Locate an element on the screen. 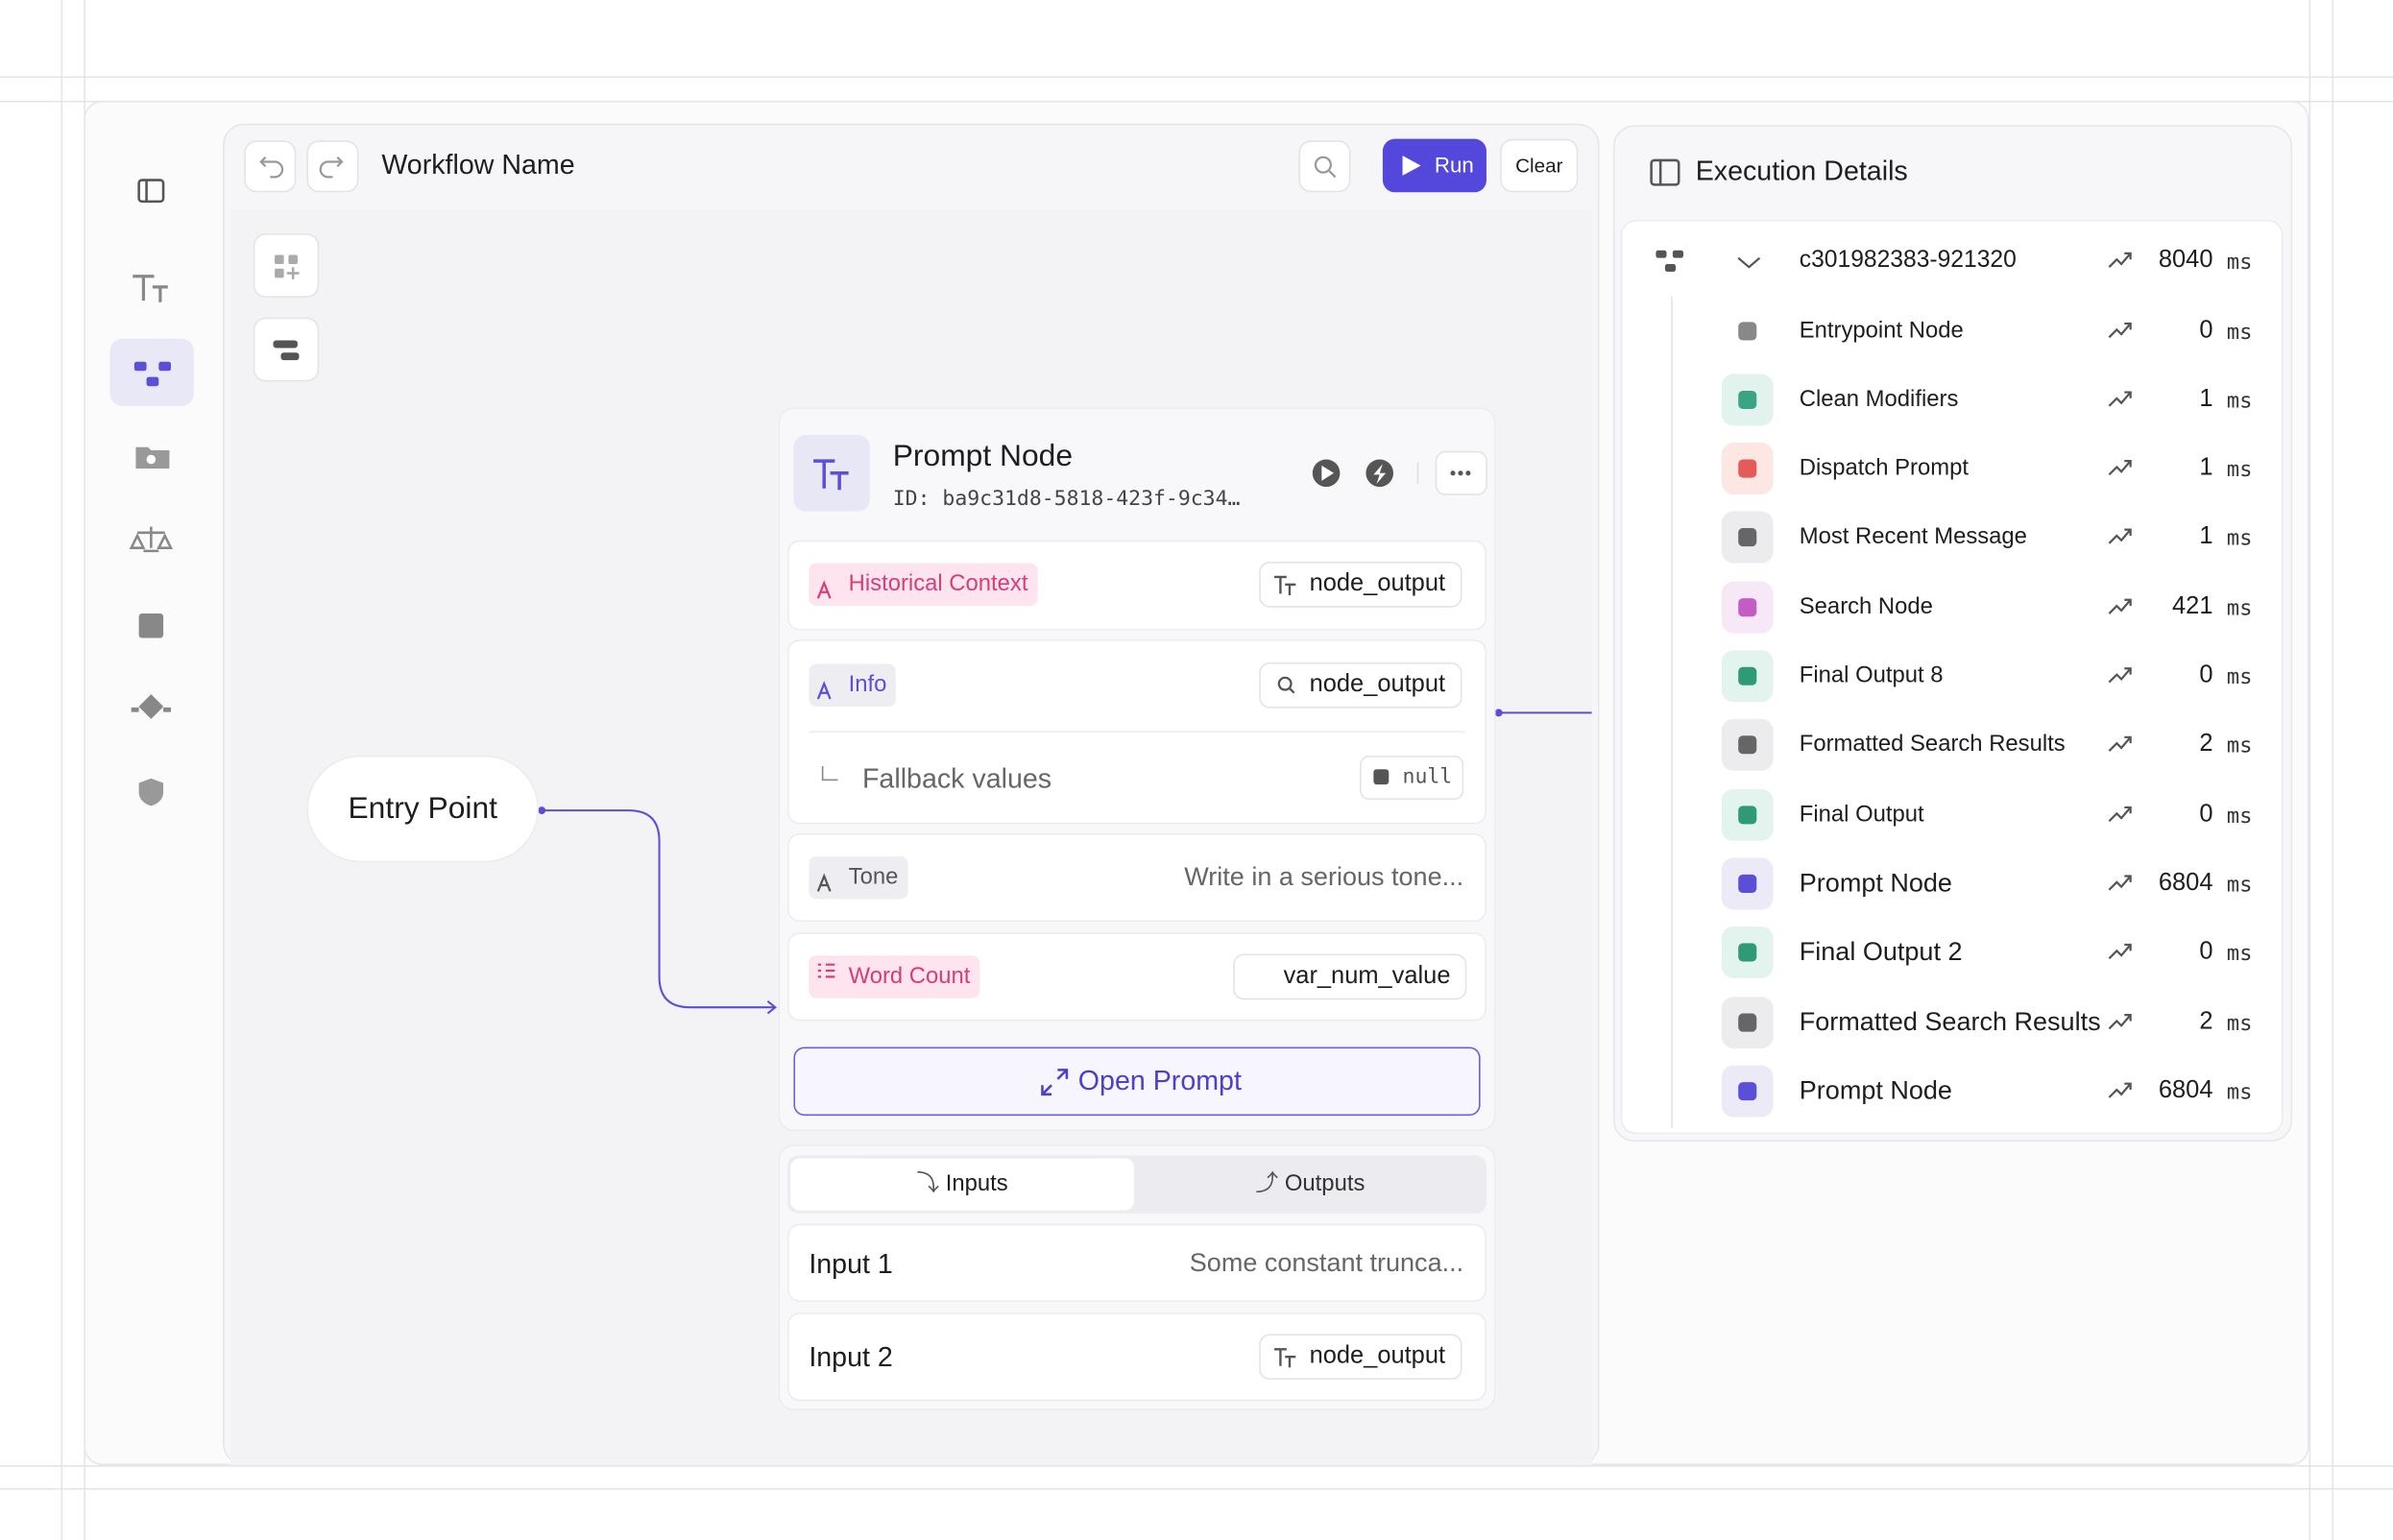 Image resolution: width=2393 pixels, height=1540 pixels. redo-icon is located at coordinates (331, 167).